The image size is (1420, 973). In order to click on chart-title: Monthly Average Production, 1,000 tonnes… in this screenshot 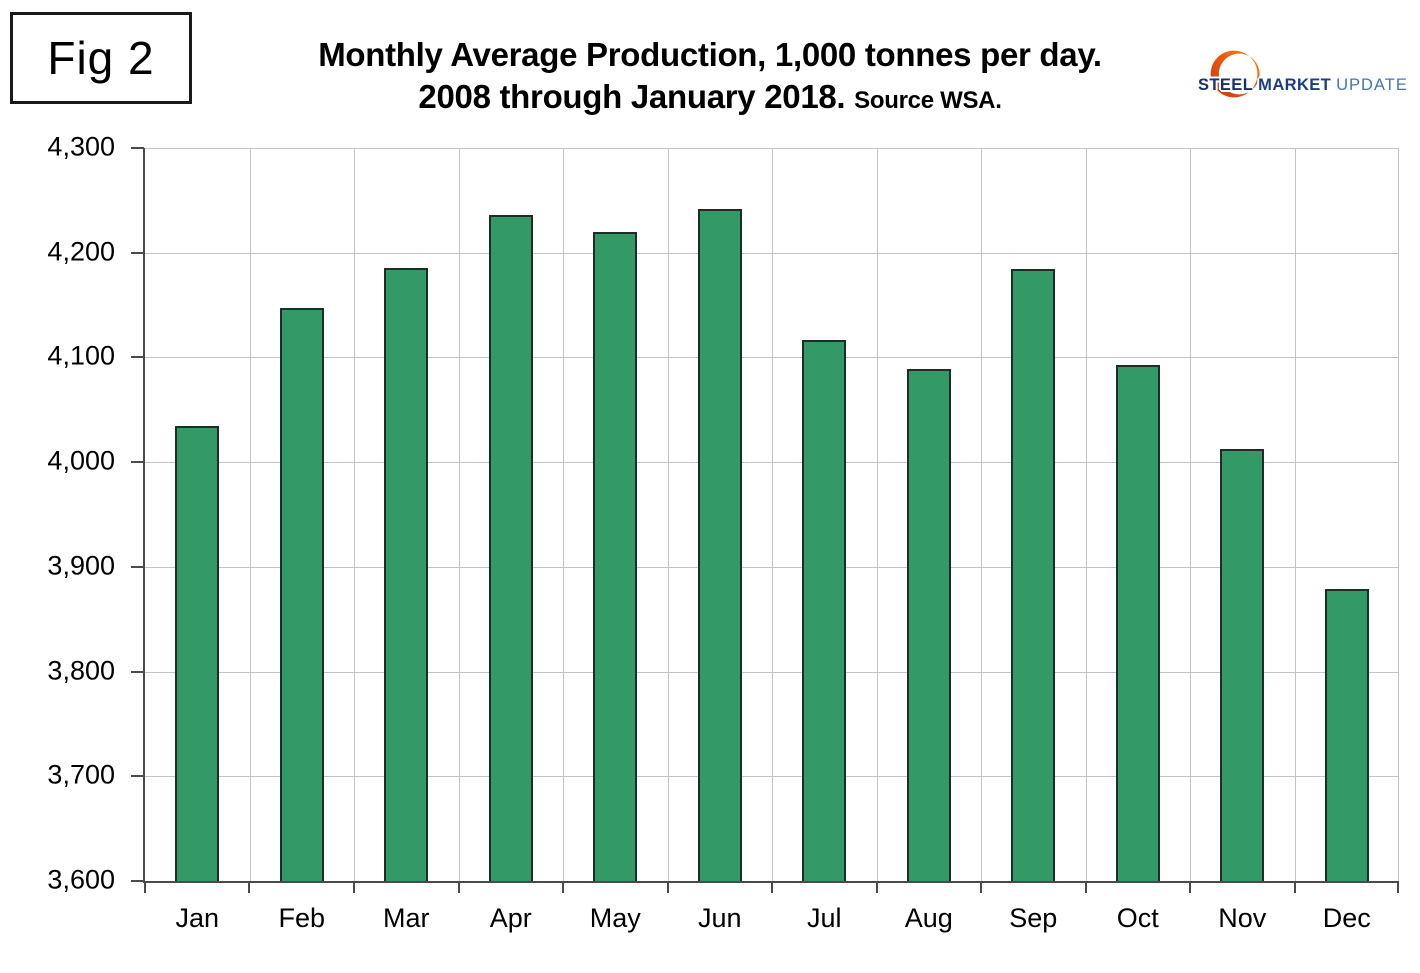, I will do `click(710, 78)`.